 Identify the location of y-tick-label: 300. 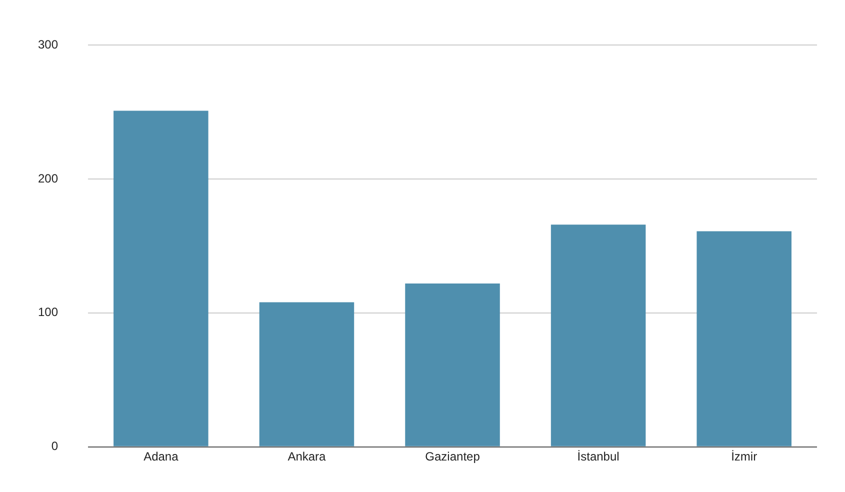
(48, 45).